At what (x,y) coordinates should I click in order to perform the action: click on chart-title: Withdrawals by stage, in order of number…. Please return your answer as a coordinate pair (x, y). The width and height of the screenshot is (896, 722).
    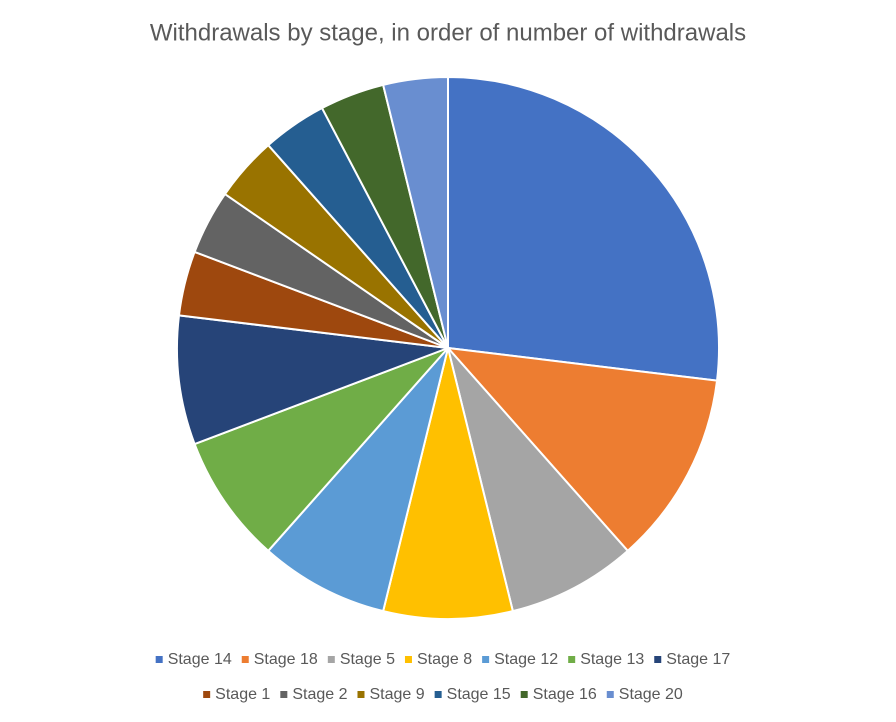
    Looking at the image, I should click on (448, 32).